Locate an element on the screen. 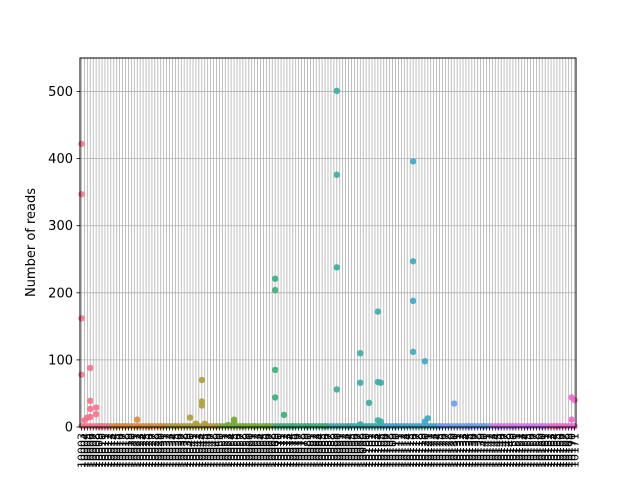 Image resolution: width=640 pixels, height=480 pixels. x-tick-label: 10155 is located at coordinates (528, 450).